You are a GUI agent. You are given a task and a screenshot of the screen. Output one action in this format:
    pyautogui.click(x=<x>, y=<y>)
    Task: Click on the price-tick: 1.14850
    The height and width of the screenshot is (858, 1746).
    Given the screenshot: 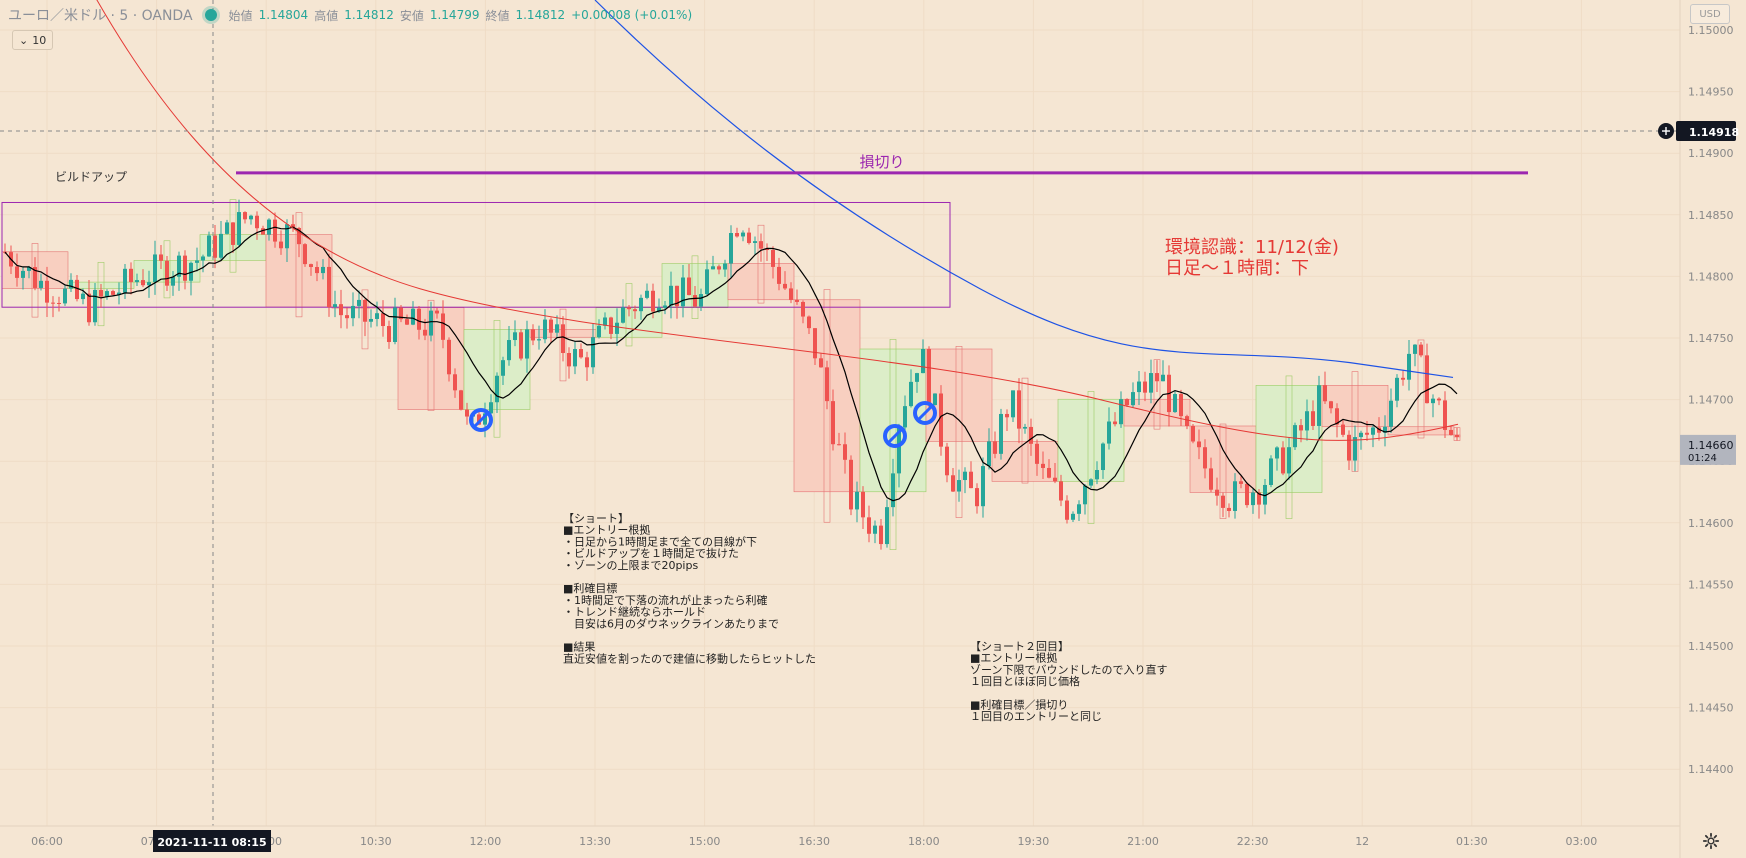 What is the action you would take?
    pyautogui.click(x=1711, y=215)
    